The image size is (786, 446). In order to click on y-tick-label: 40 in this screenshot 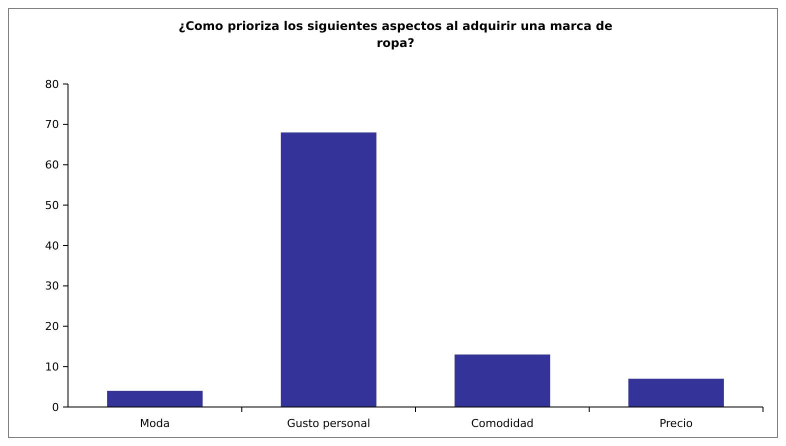, I will do `click(52, 245)`.